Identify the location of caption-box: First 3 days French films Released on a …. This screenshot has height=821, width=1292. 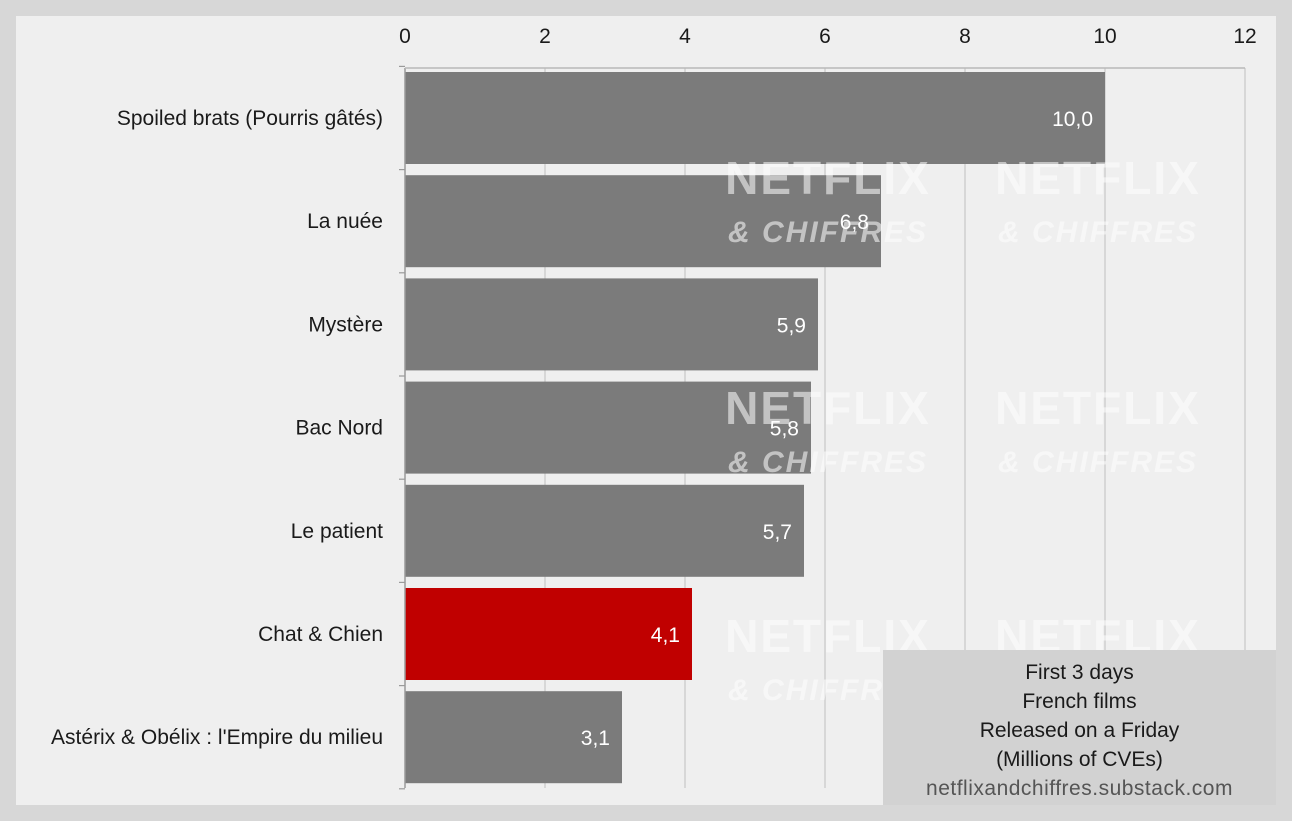
(1079, 727).